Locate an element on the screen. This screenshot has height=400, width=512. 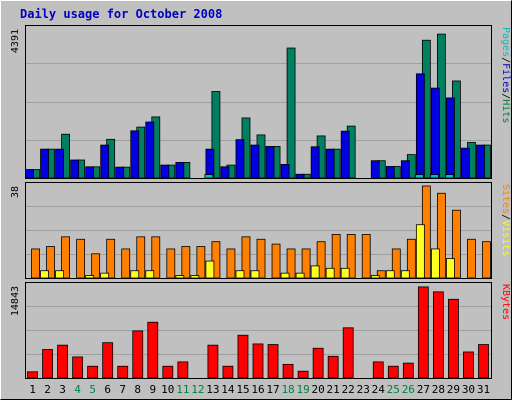
x-tick-label-day-20: 20 is located at coordinates (318, 389).